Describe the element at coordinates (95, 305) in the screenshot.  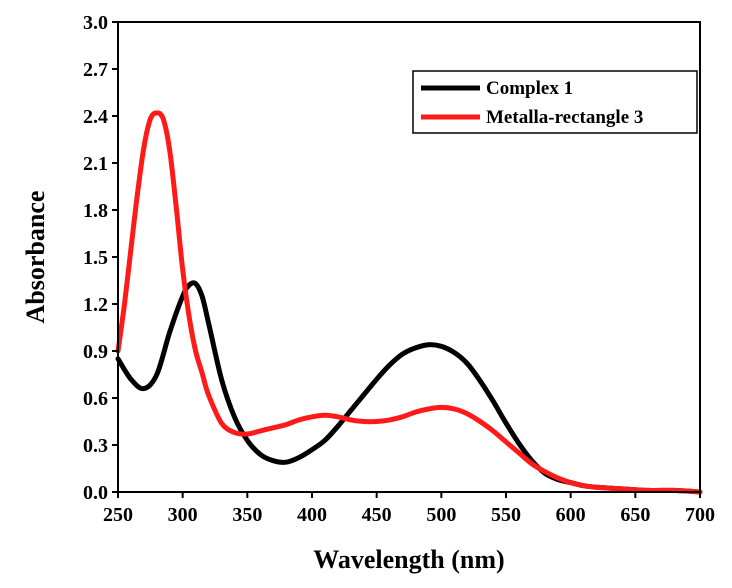
I see `y-tick-label: 1.2` at that location.